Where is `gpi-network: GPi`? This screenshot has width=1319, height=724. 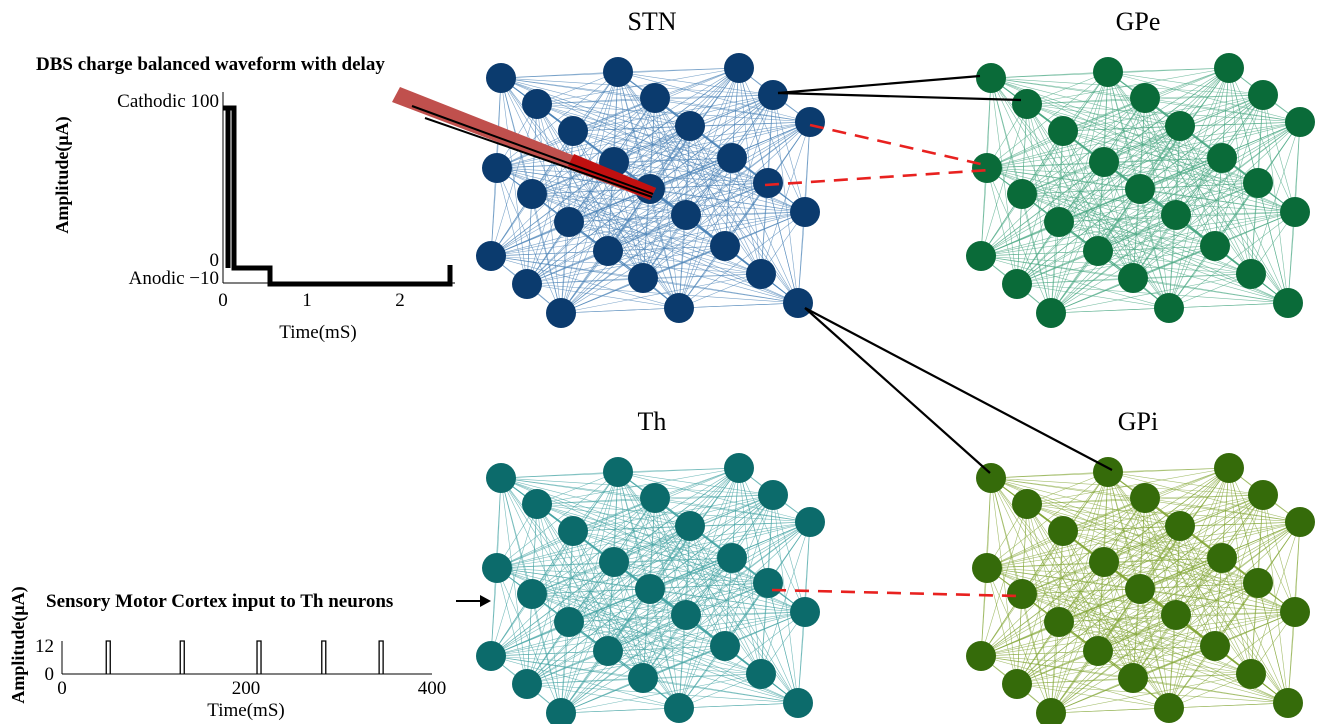
gpi-network: GPi is located at coordinates (1140, 565).